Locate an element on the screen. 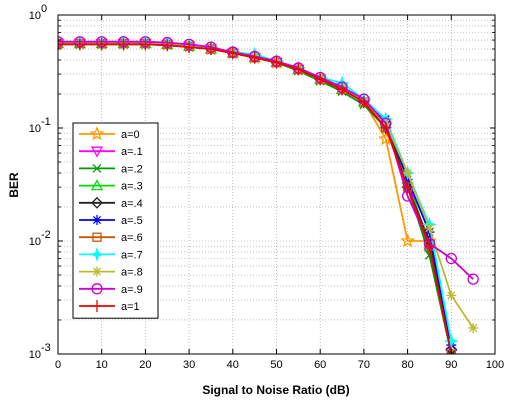  legend-item: a=.7 is located at coordinates (111, 254).